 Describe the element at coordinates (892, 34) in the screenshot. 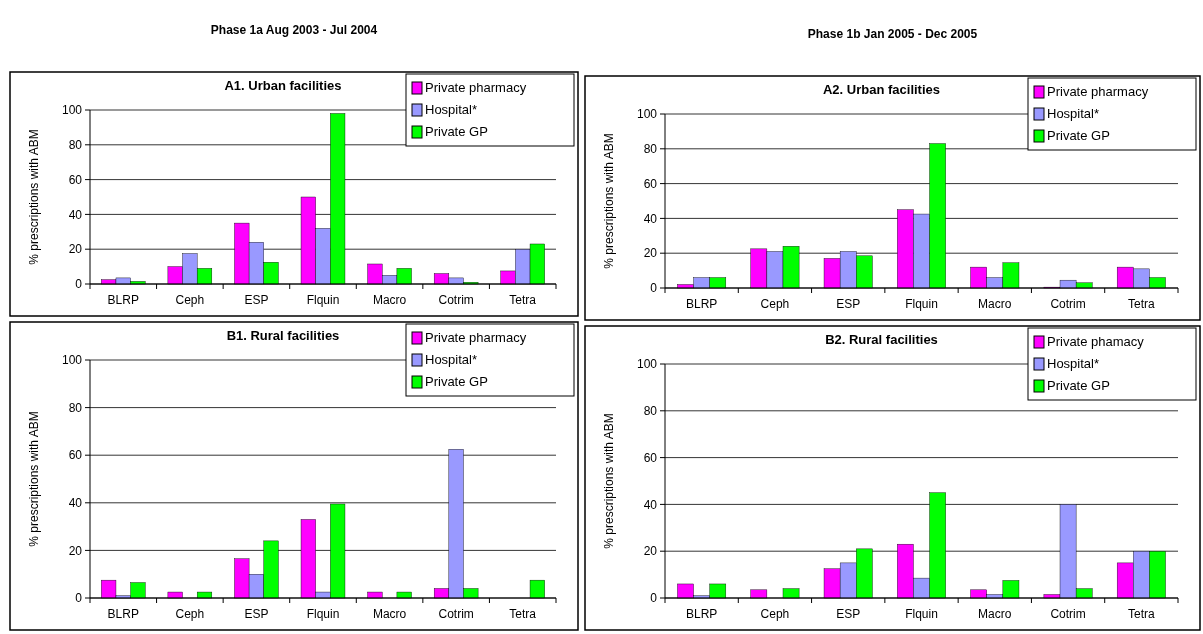

I see `chart-subtitle: Phase 1b Jan 2005 - Dec 2005` at that location.